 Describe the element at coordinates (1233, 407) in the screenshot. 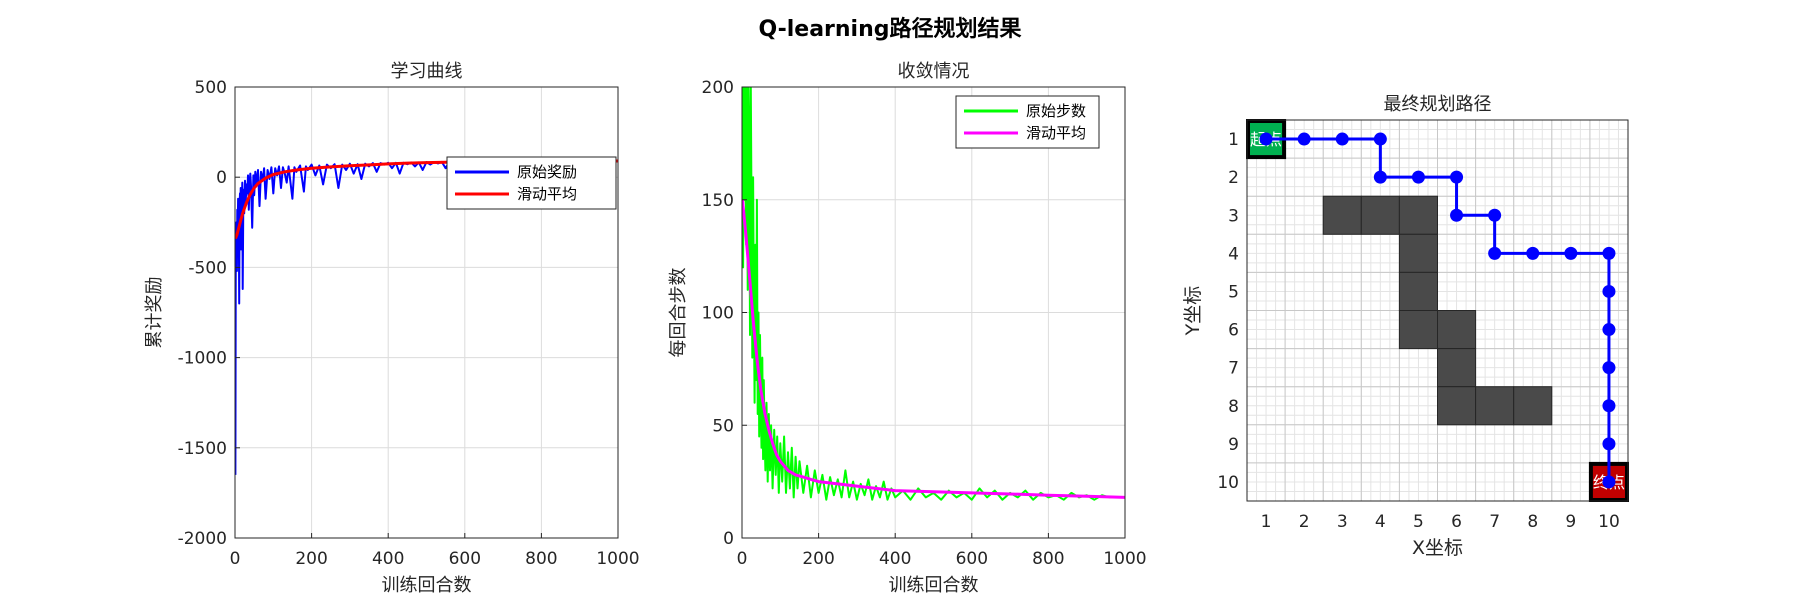

I see `y-tick-label: 8` at that location.